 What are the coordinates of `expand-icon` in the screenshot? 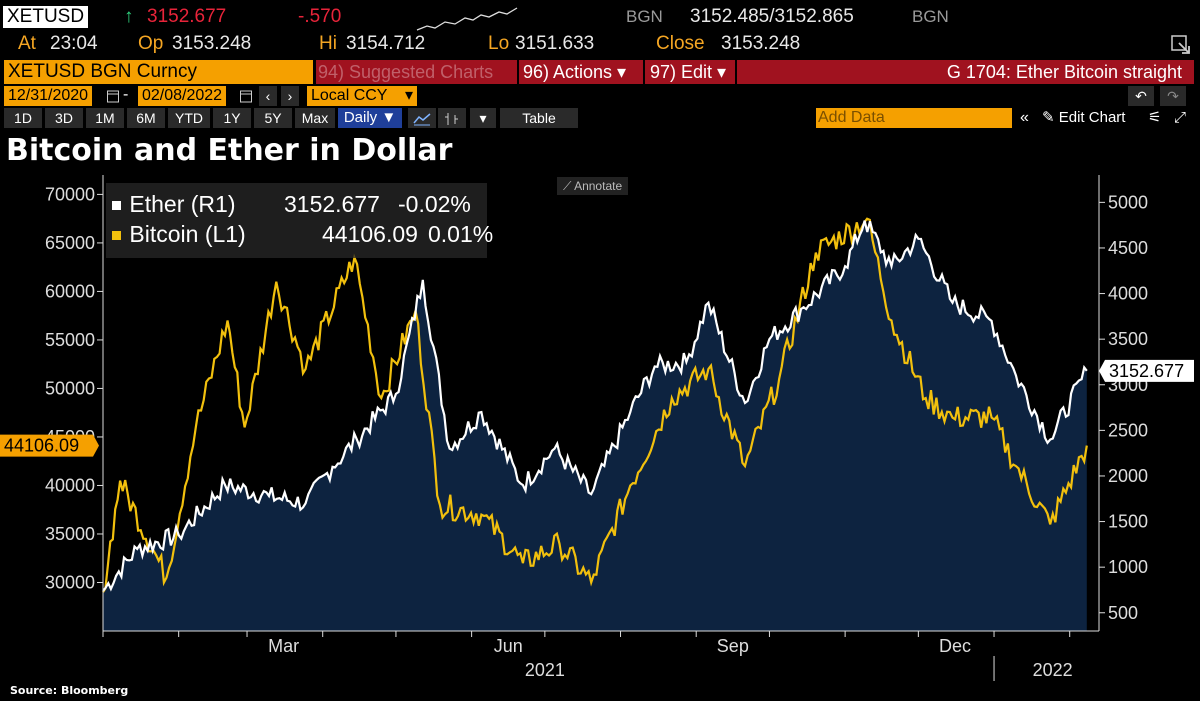 It's located at (1181, 45).